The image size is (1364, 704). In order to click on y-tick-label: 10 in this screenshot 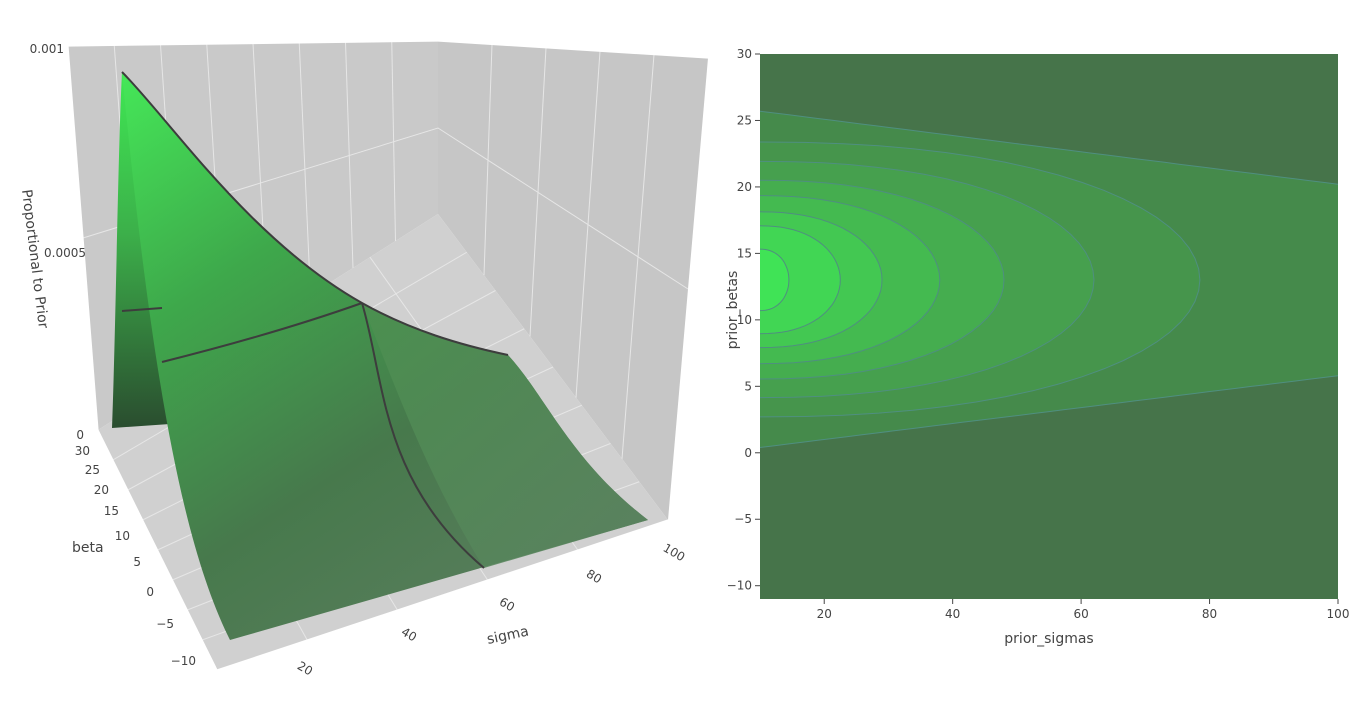, I will do `click(744, 320)`.